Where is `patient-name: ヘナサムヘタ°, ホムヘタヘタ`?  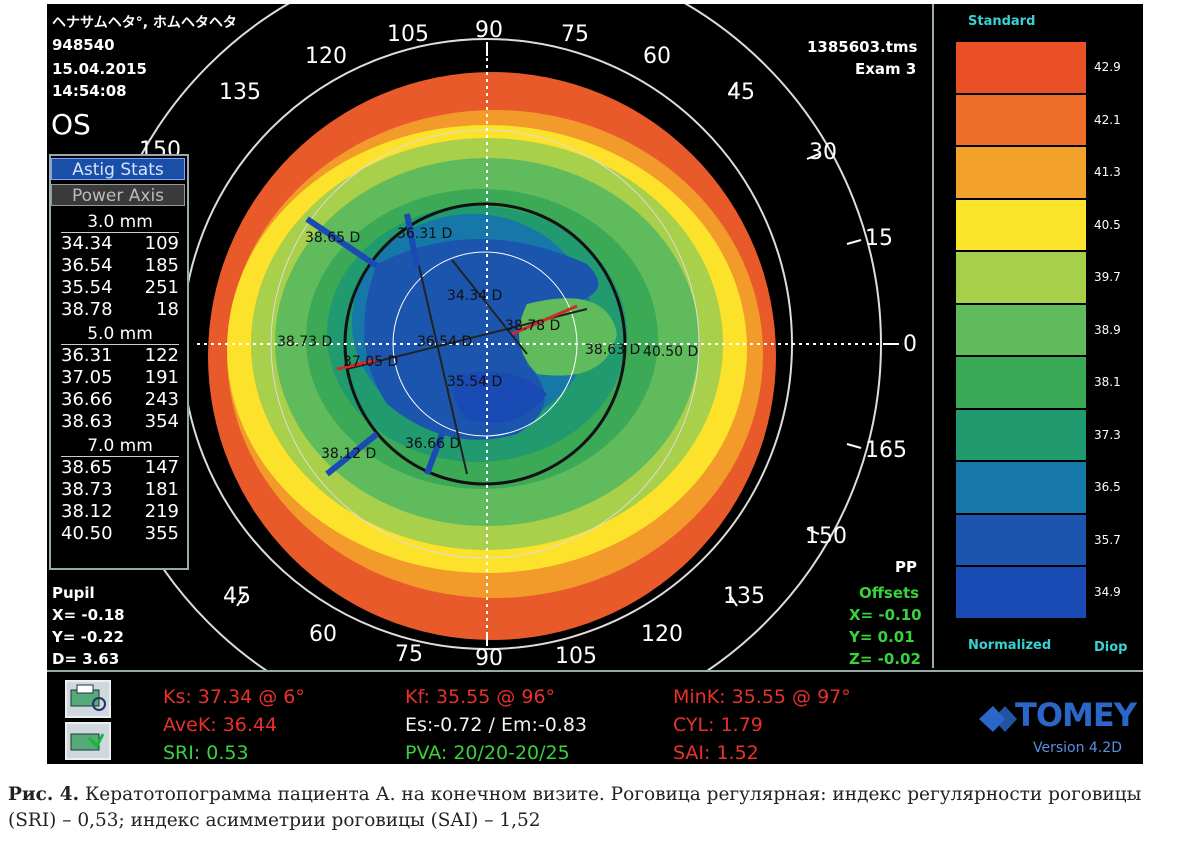
patient-name: ヘナサムヘタ°, ホムヘタヘタ is located at coordinates (144, 23).